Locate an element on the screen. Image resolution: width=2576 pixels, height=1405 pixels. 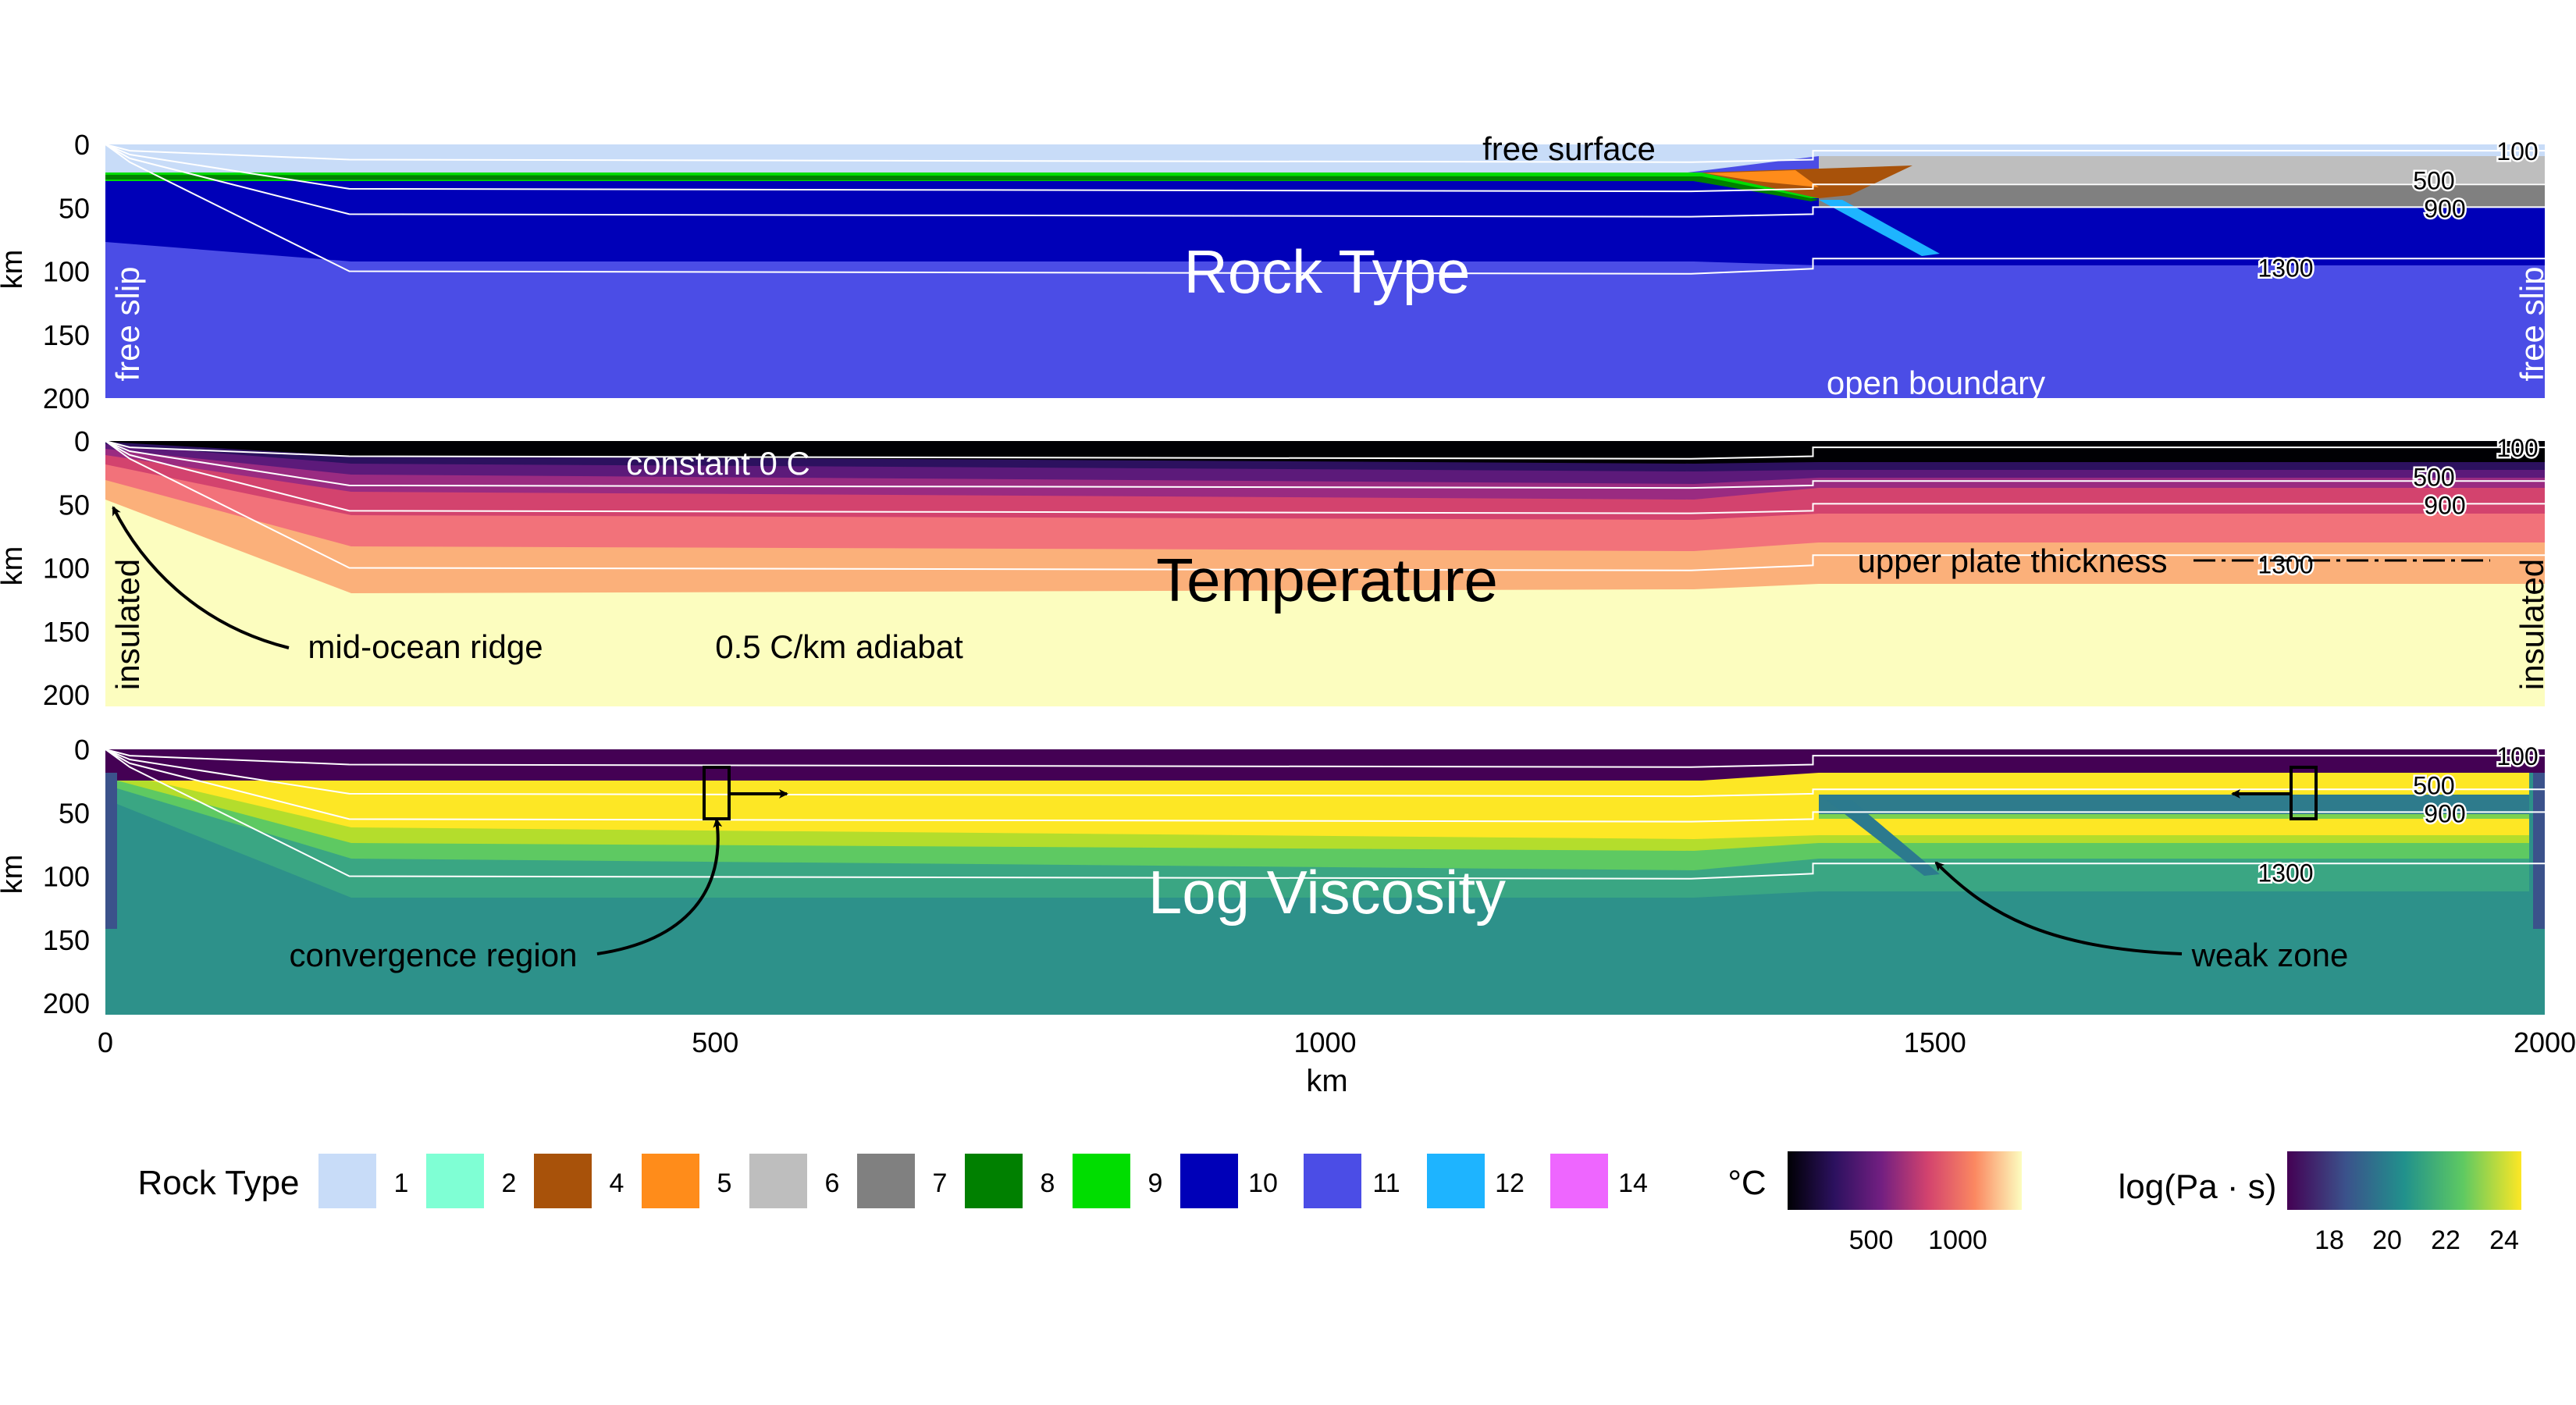
rock-swatch-label: 5 is located at coordinates (724, 1183).